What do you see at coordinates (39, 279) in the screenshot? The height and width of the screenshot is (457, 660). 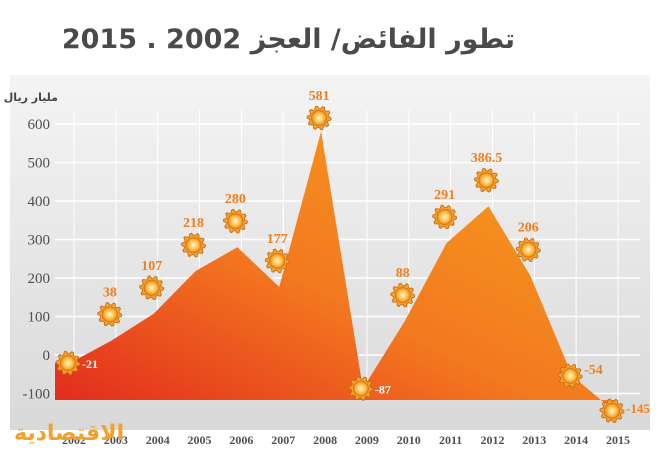 I see `y-tick-label: 200` at bounding box center [39, 279].